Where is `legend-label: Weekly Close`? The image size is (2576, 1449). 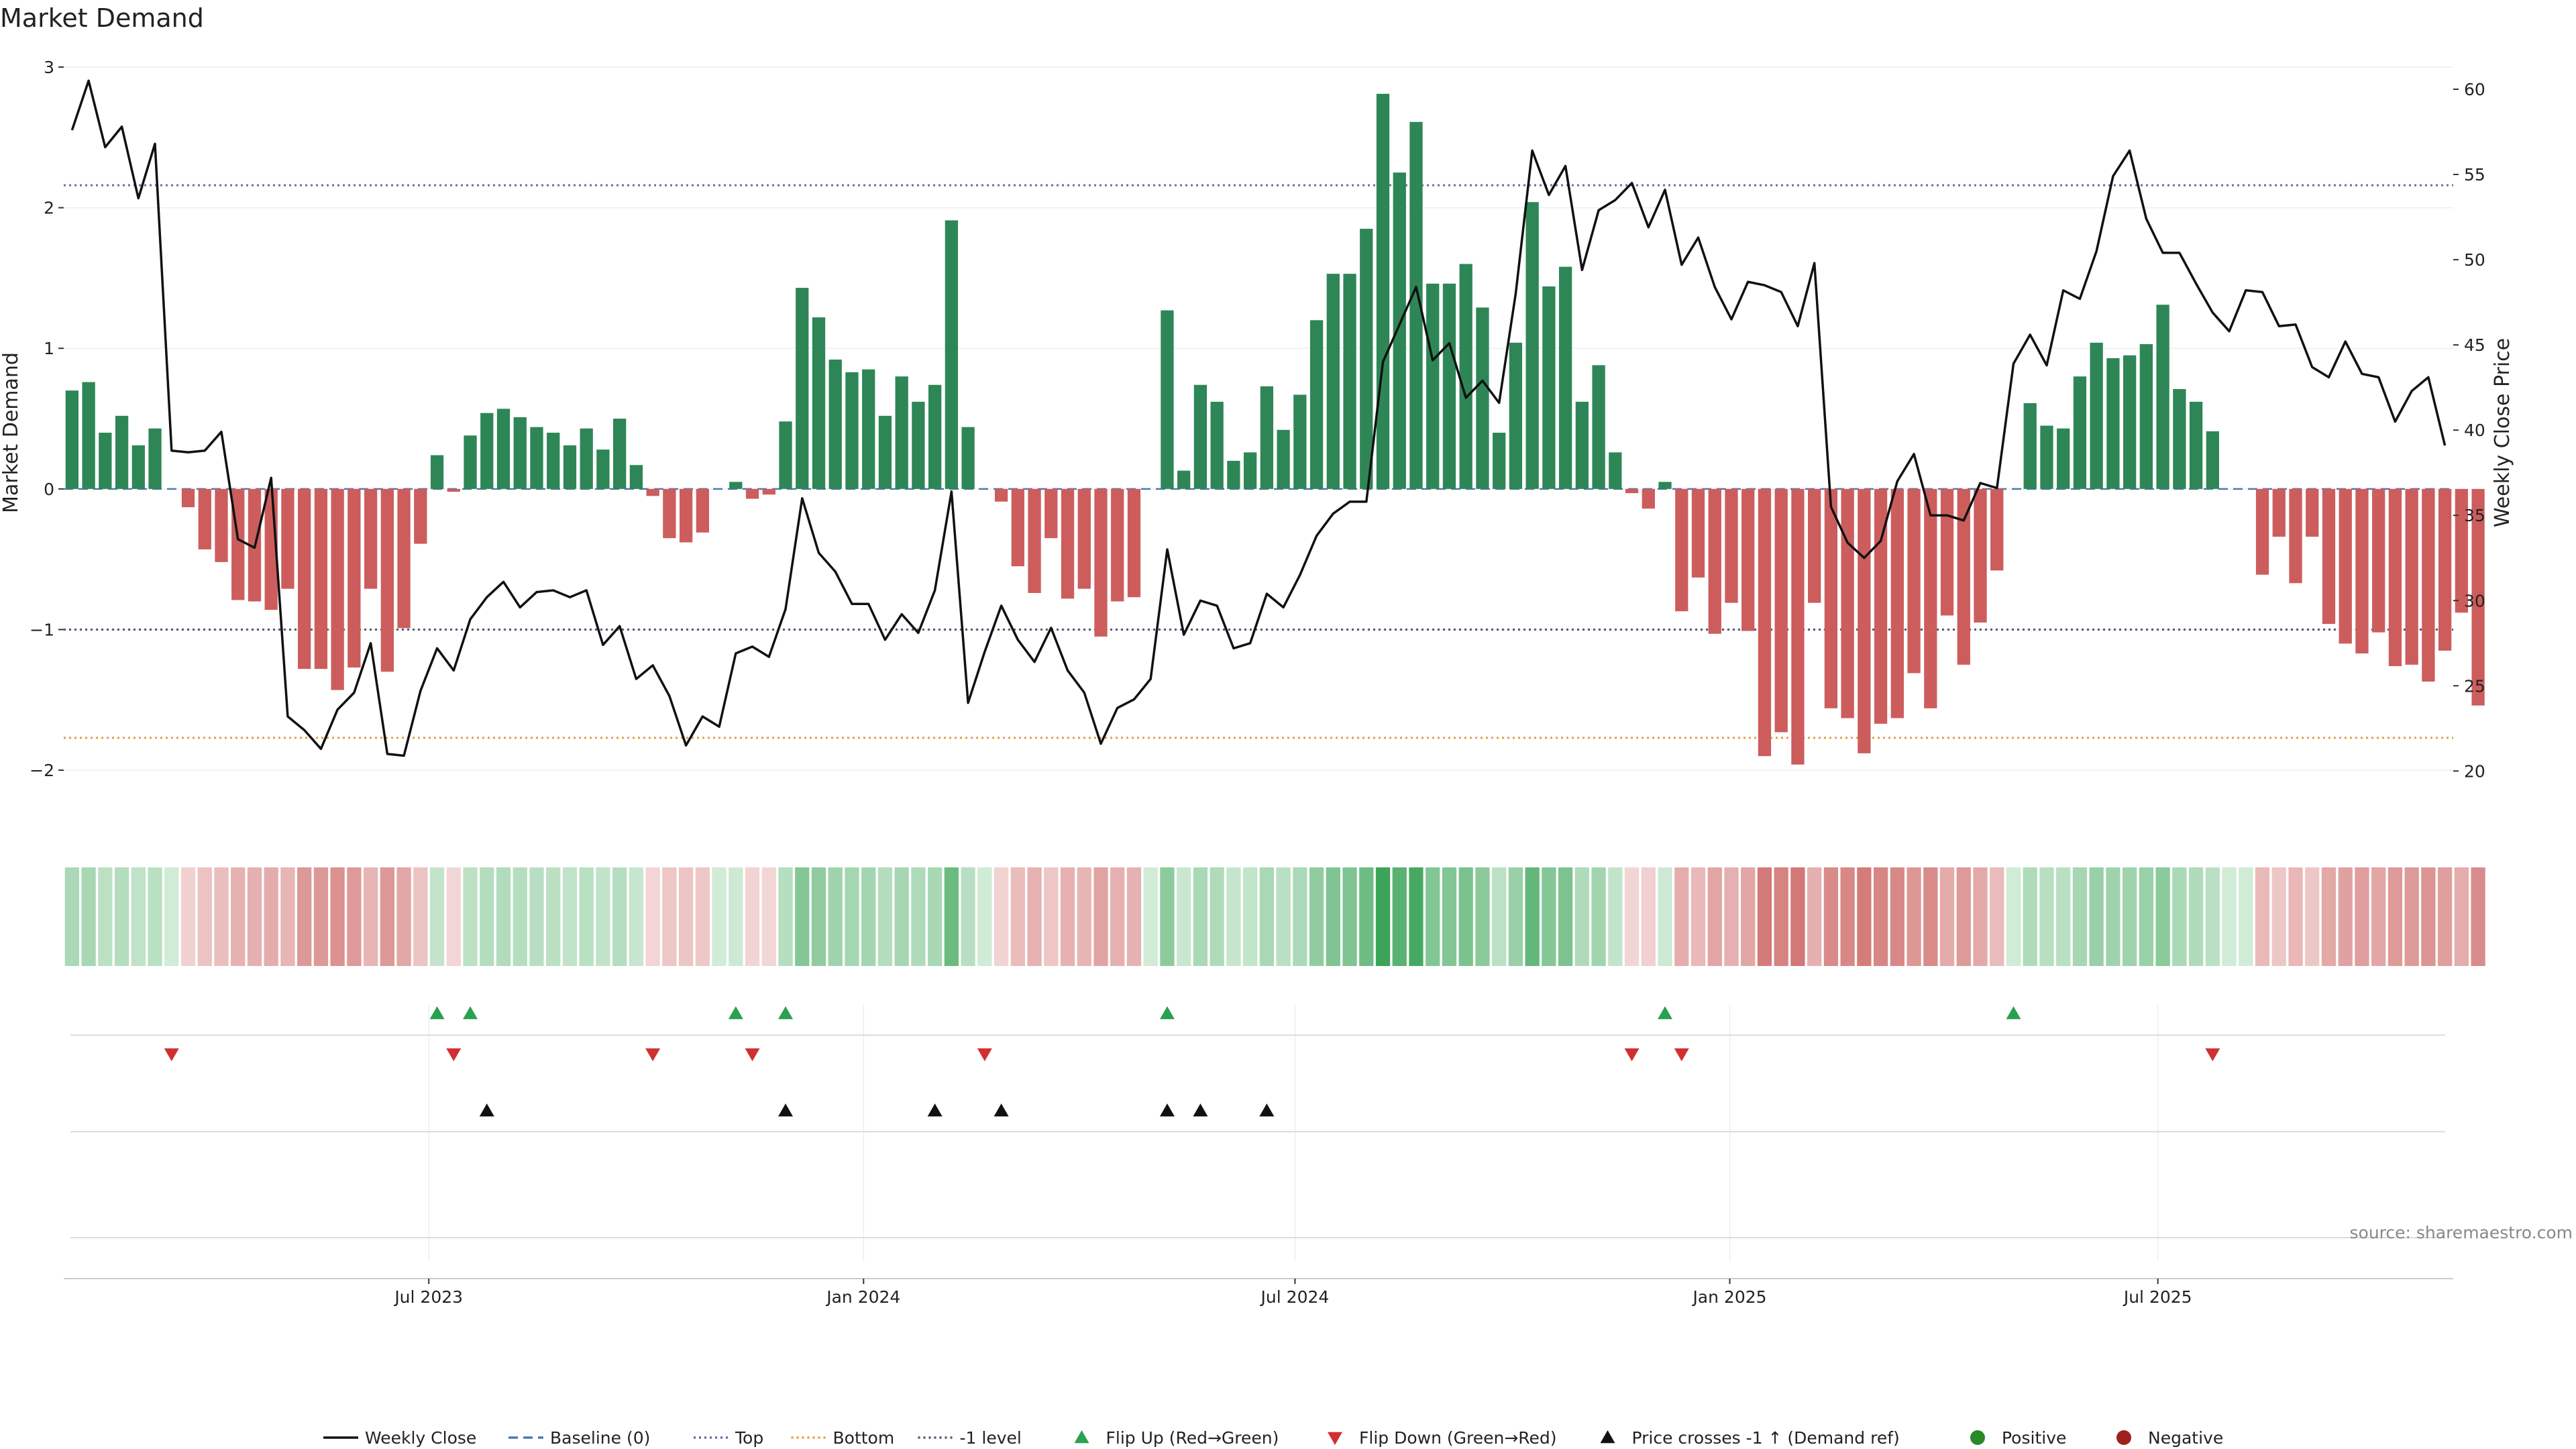 legend-label: Weekly Close is located at coordinates (420, 1438).